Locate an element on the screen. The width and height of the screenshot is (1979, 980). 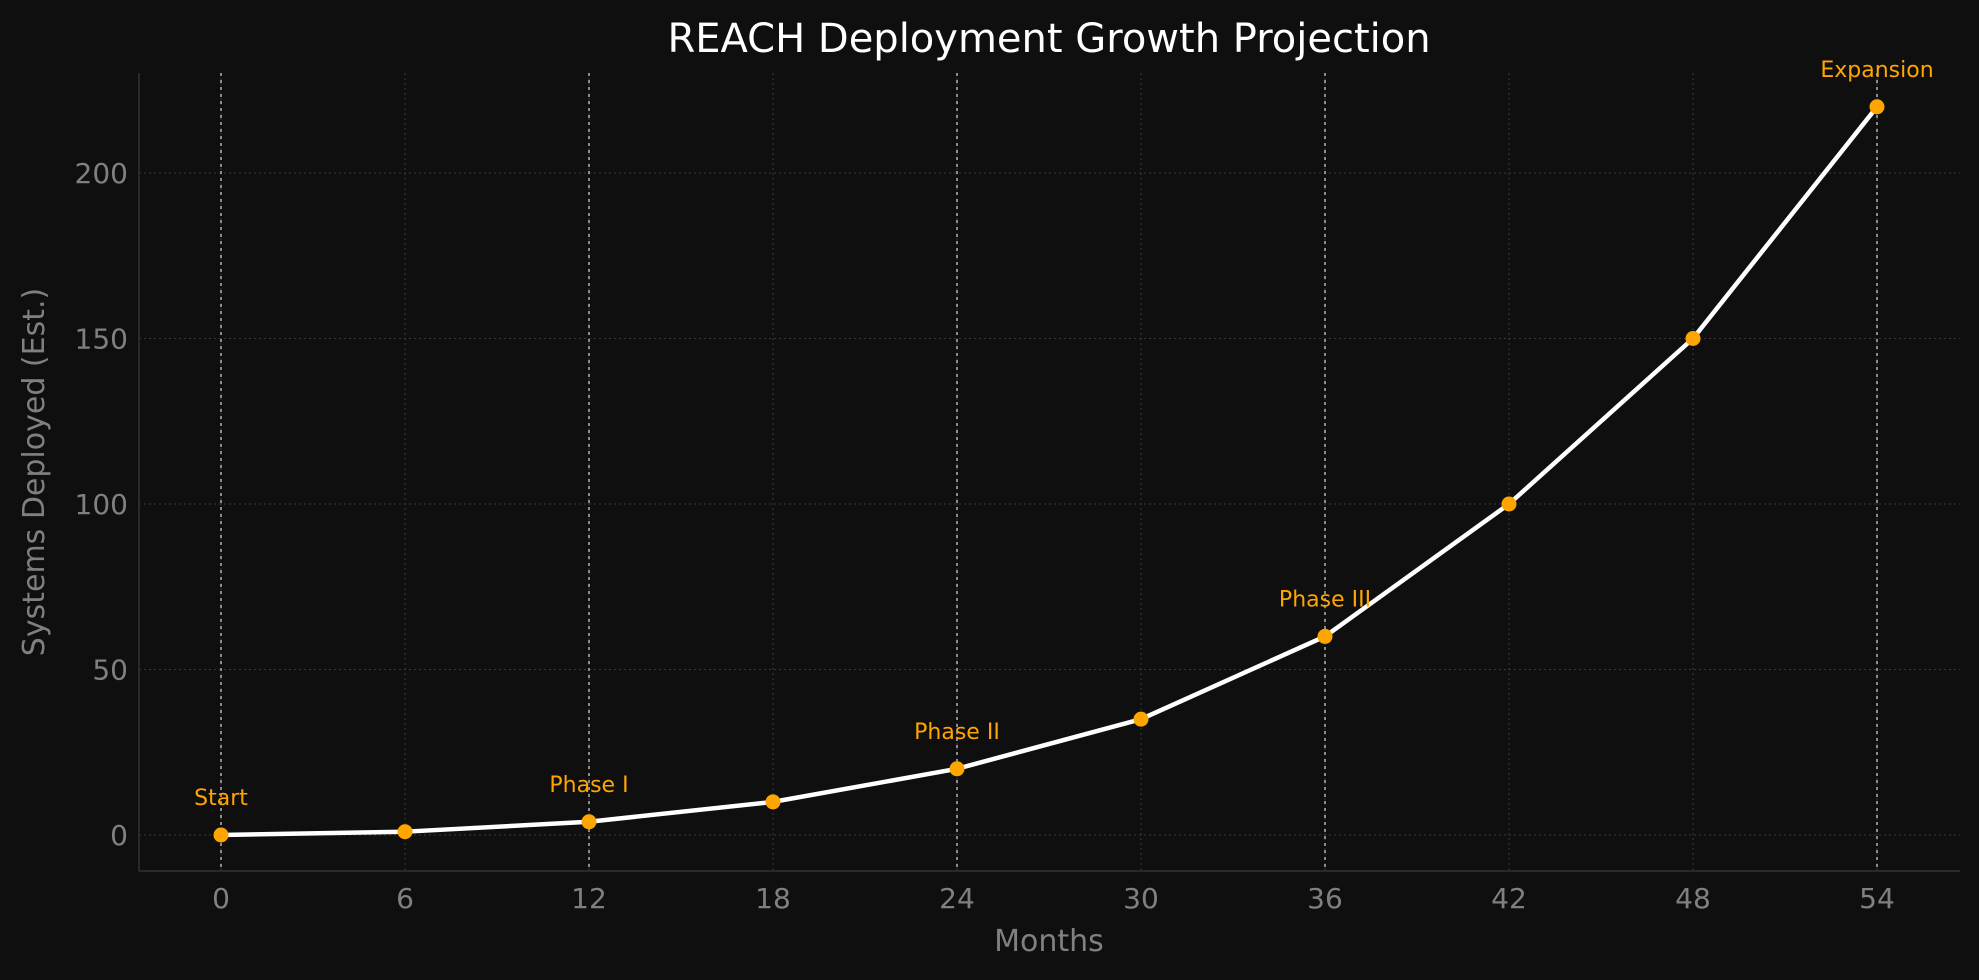
milestone-label: Expansion is located at coordinates (1876, 70).